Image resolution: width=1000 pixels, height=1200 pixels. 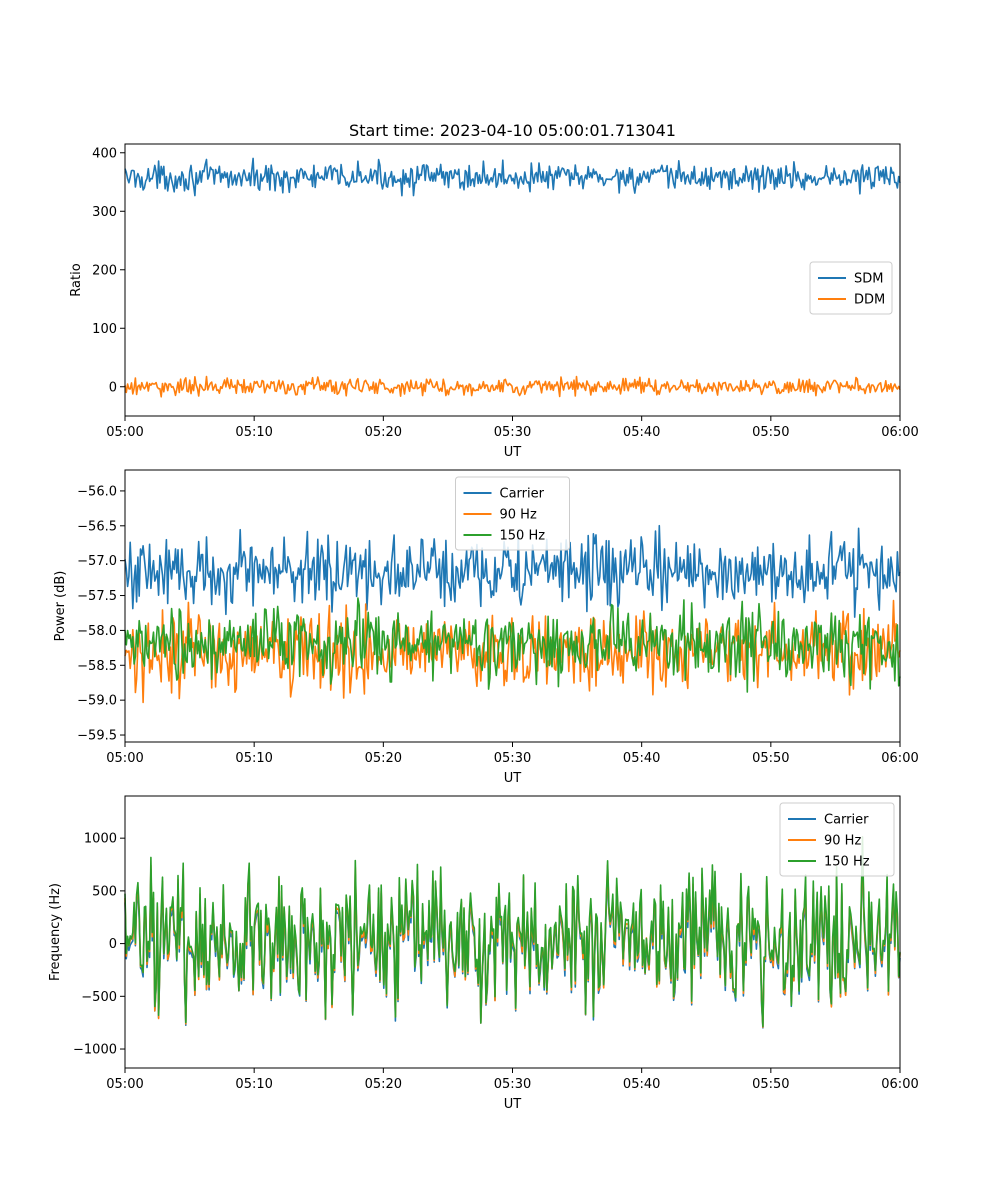 What do you see at coordinates (55, 932) in the screenshot?
I see `y-axis-label: Frequency (Hz)` at bounding box center [55, 932].